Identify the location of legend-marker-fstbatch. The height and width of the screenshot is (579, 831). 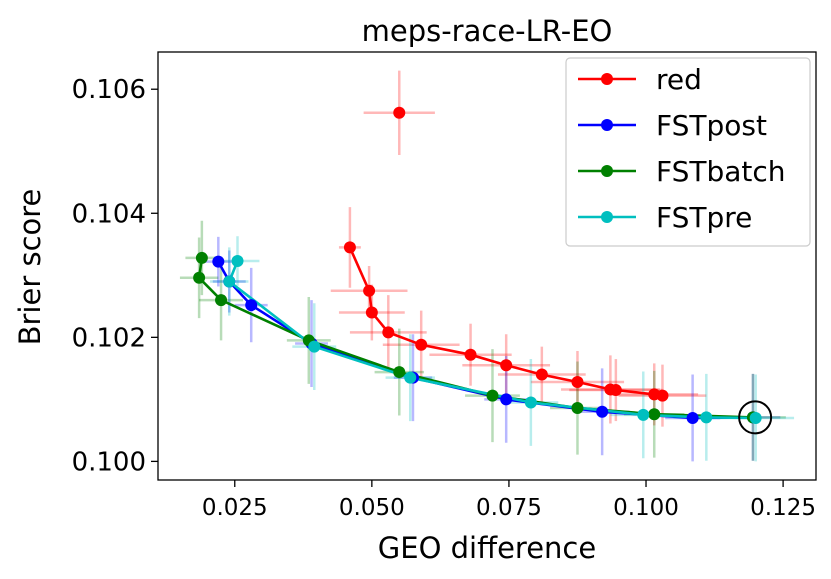
(607, 171).